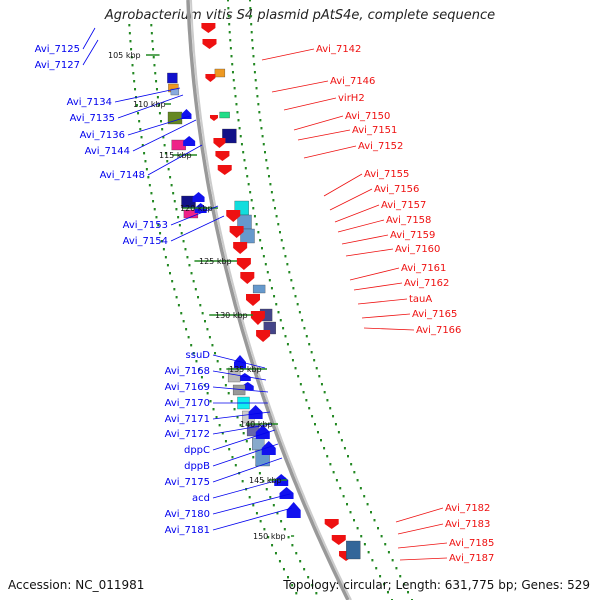 Image resolution: width=600 pixels, height=600 pixels. What do you see at coordinates (412, 235) in the screenshot?
I see `right-gene-label: Avi_7159` at bounding box center [412, 235].